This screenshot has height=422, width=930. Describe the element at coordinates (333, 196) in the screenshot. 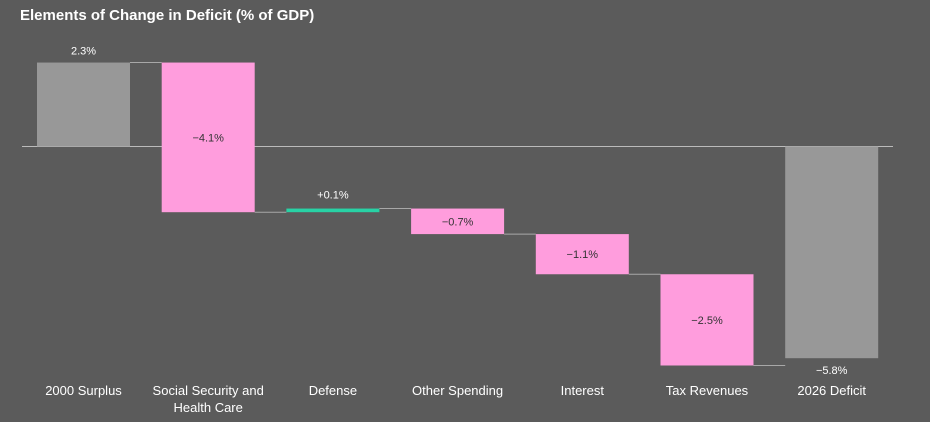

I see `data-label: +0.1%` at that location.